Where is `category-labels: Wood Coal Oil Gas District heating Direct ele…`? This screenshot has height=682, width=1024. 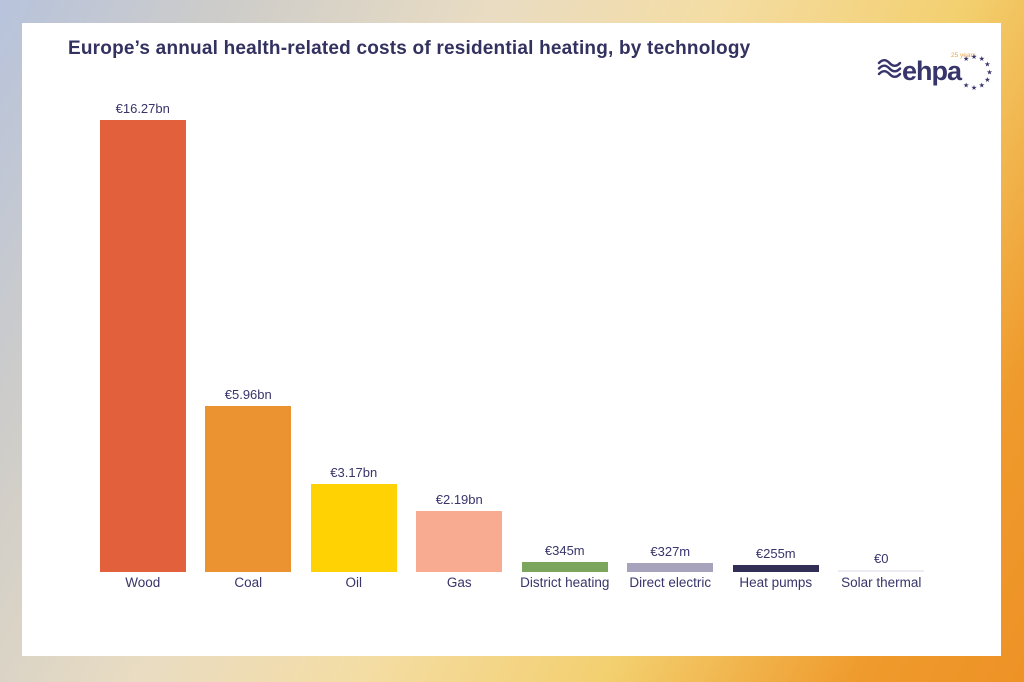 category-labels: Wood Coal Oil Gas District heating Direct ele… is located at coordinates (512, 582).